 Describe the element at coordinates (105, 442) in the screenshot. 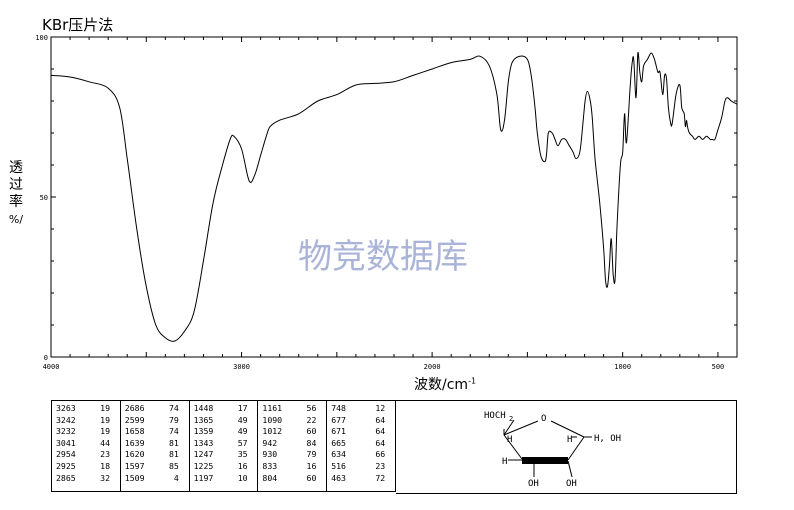

I see `peak-transmittance: 44` at that location.